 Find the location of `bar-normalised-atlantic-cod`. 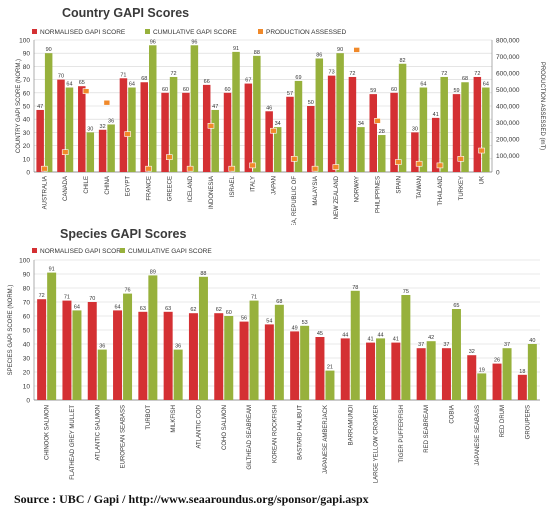

bar-normalised-atlantic-cod is located at coordinates (193, 356).